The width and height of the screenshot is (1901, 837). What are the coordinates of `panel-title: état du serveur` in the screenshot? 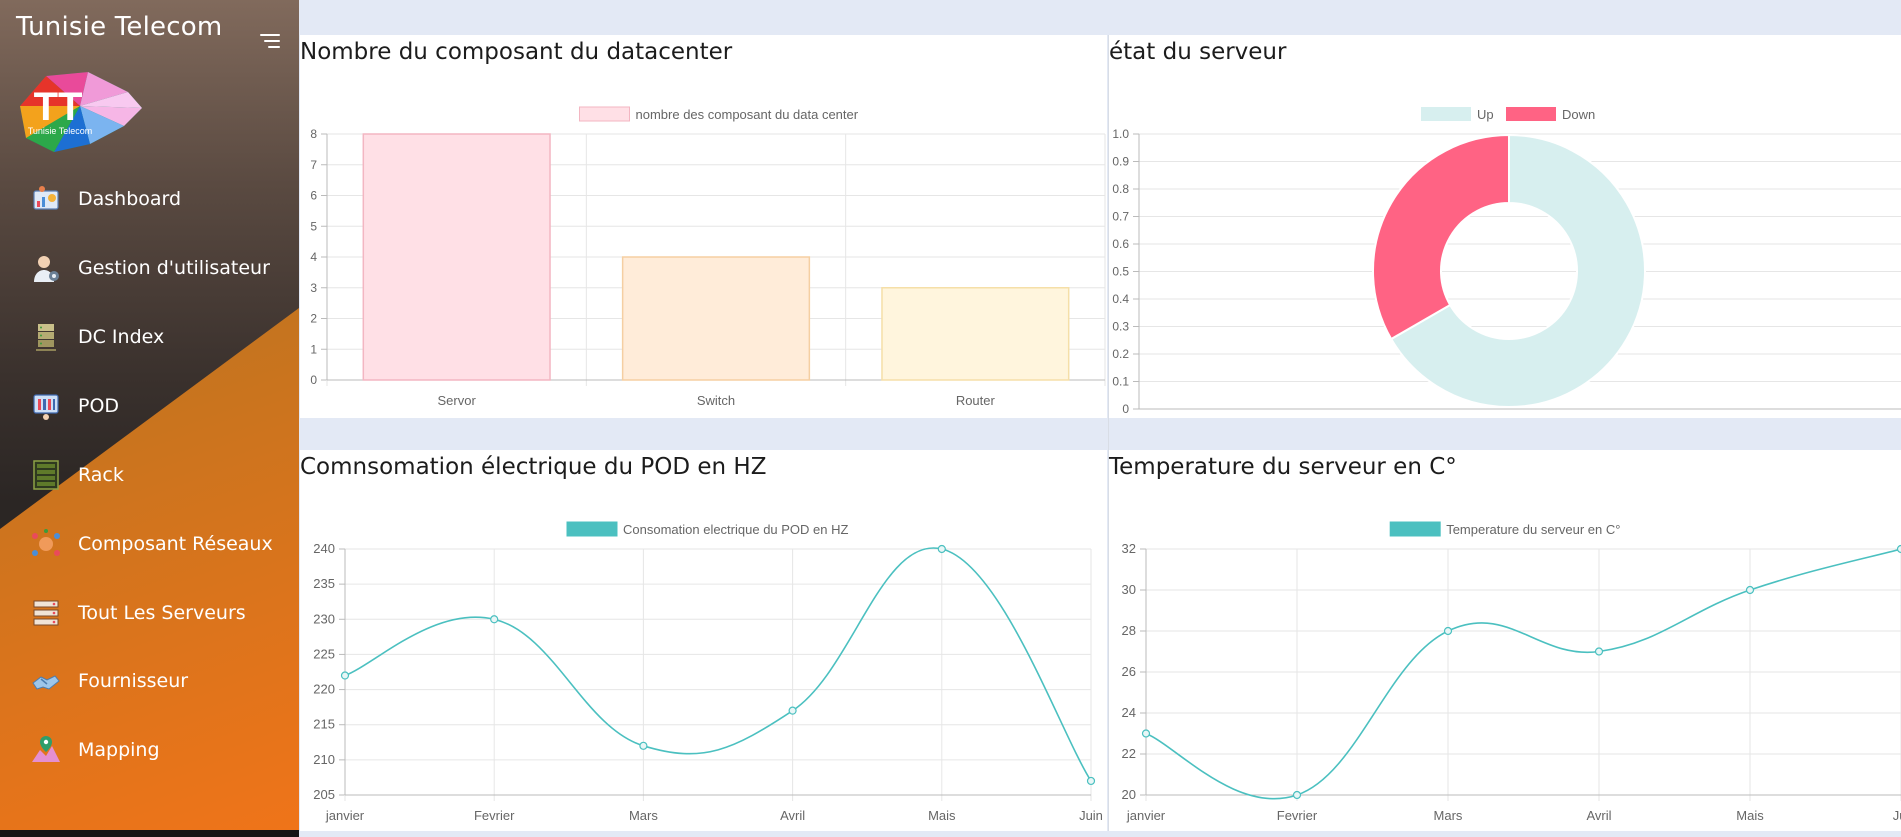 It's located at (1198, 52).